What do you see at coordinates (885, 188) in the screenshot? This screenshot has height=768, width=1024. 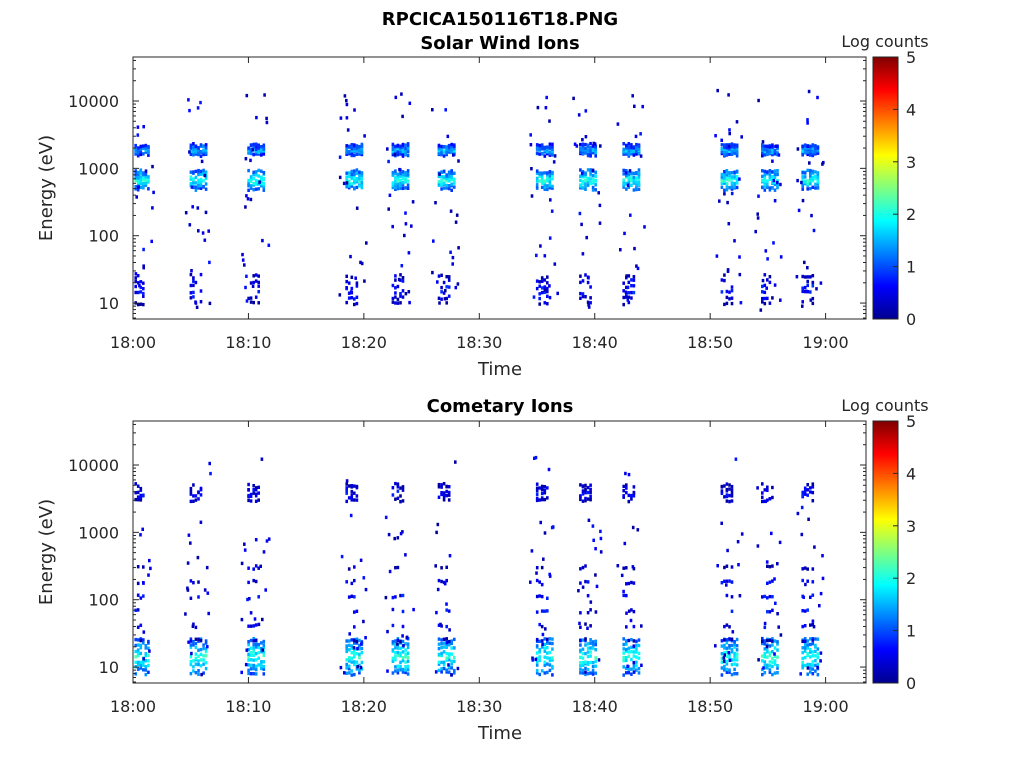 I see `colorbar` at bounding box center [885, 188].